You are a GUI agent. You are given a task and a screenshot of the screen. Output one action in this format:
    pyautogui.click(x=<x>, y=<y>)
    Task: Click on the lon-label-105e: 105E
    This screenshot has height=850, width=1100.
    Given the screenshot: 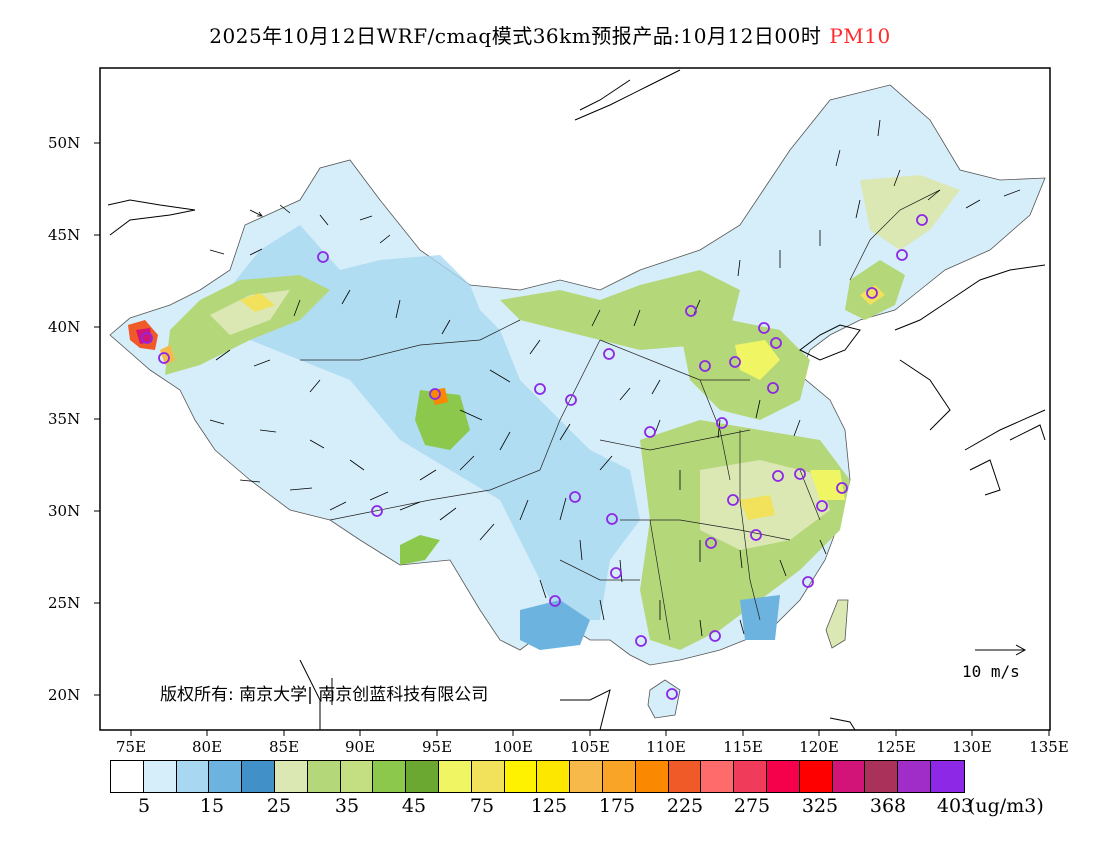 What is the action you would take?
    pyautogui.click(x=590, y=747)
    